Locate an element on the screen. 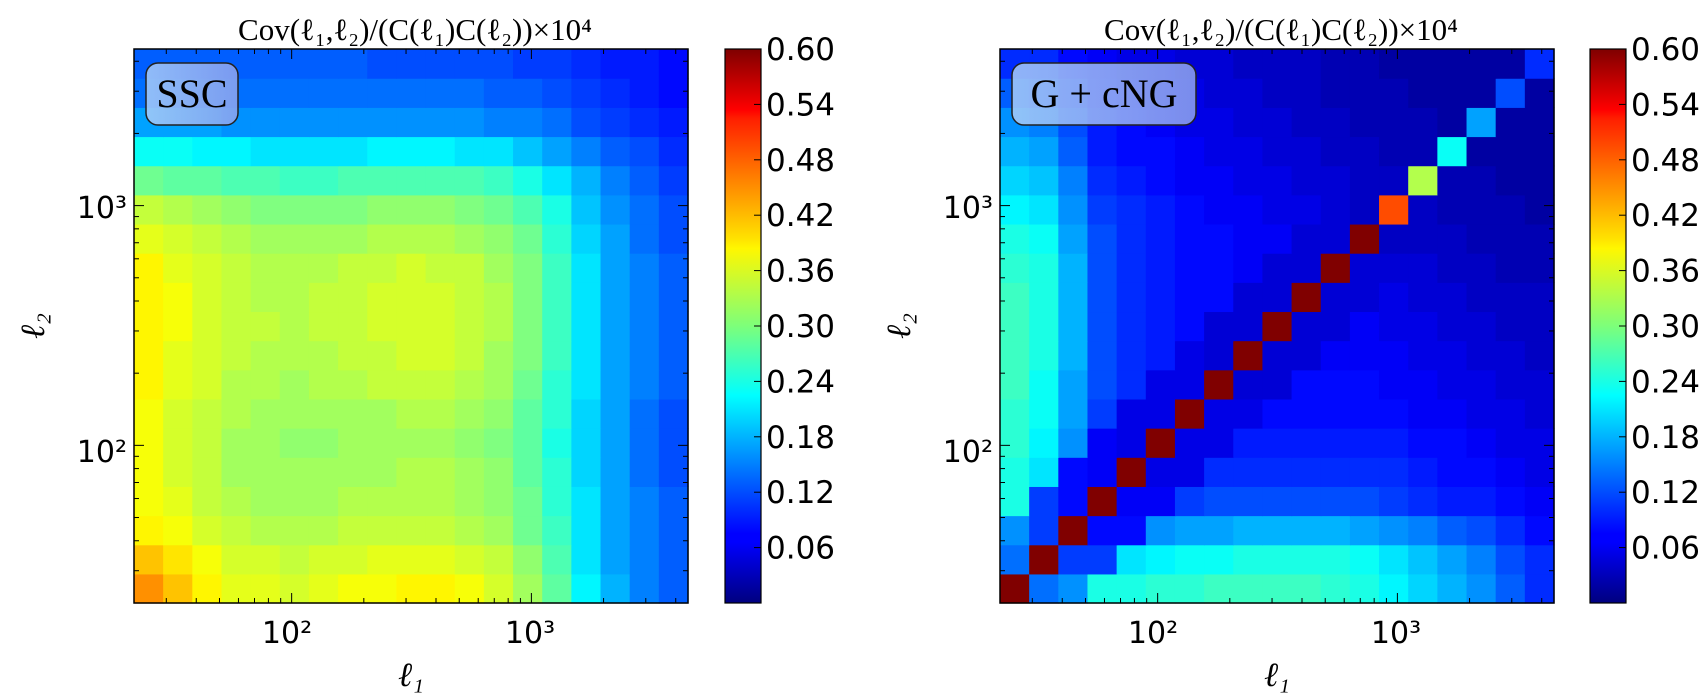  x-axis-label: ℓ₁ is located at coordinates (1277, 675).